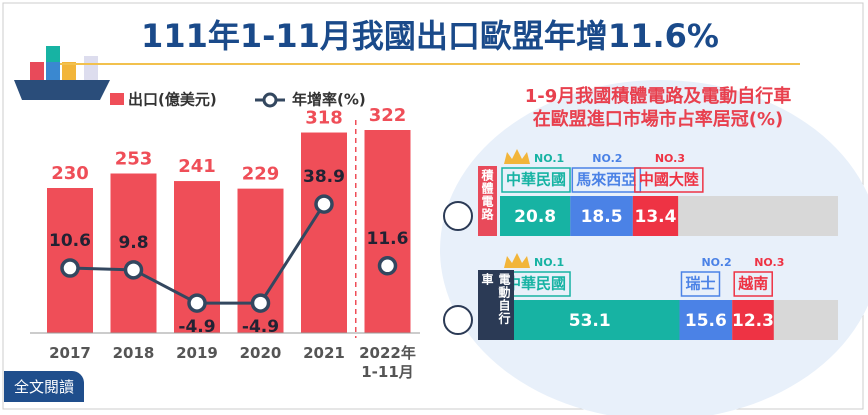 This screenshot has height=415, width=868. What do you see at coordinates (133, 243) in the screenshot?
I see `line-value-label: 9.8` at bounding box center [133, 243].